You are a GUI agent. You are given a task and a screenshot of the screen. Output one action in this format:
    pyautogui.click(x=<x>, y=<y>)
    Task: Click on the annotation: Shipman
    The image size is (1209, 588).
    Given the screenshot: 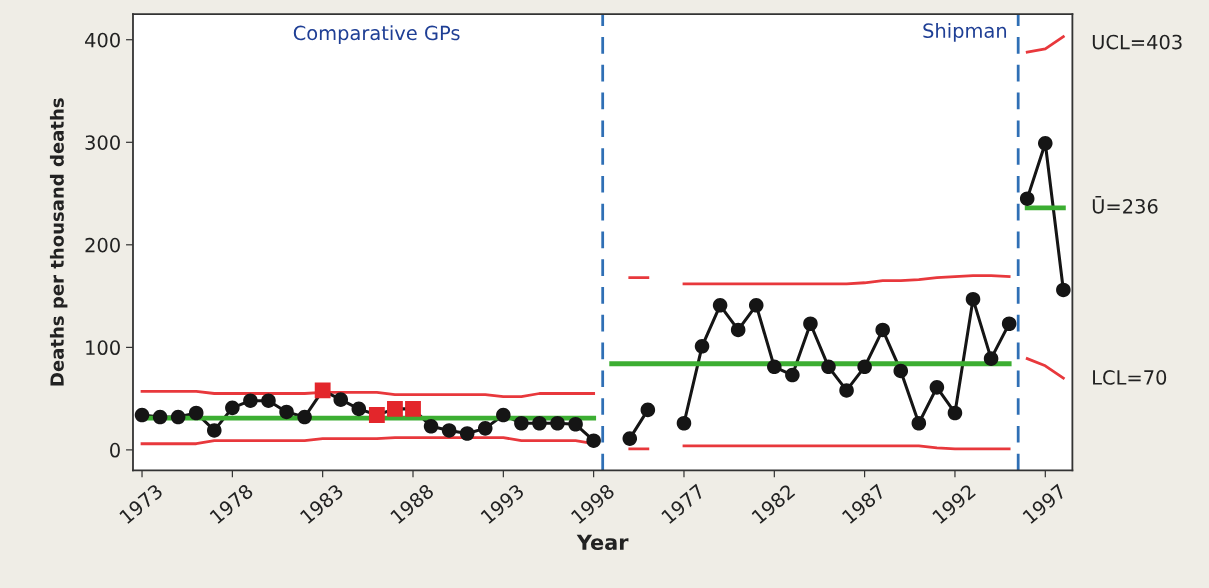 What is the action you would take?
    pyautogui.click(x=965, y=32)
    